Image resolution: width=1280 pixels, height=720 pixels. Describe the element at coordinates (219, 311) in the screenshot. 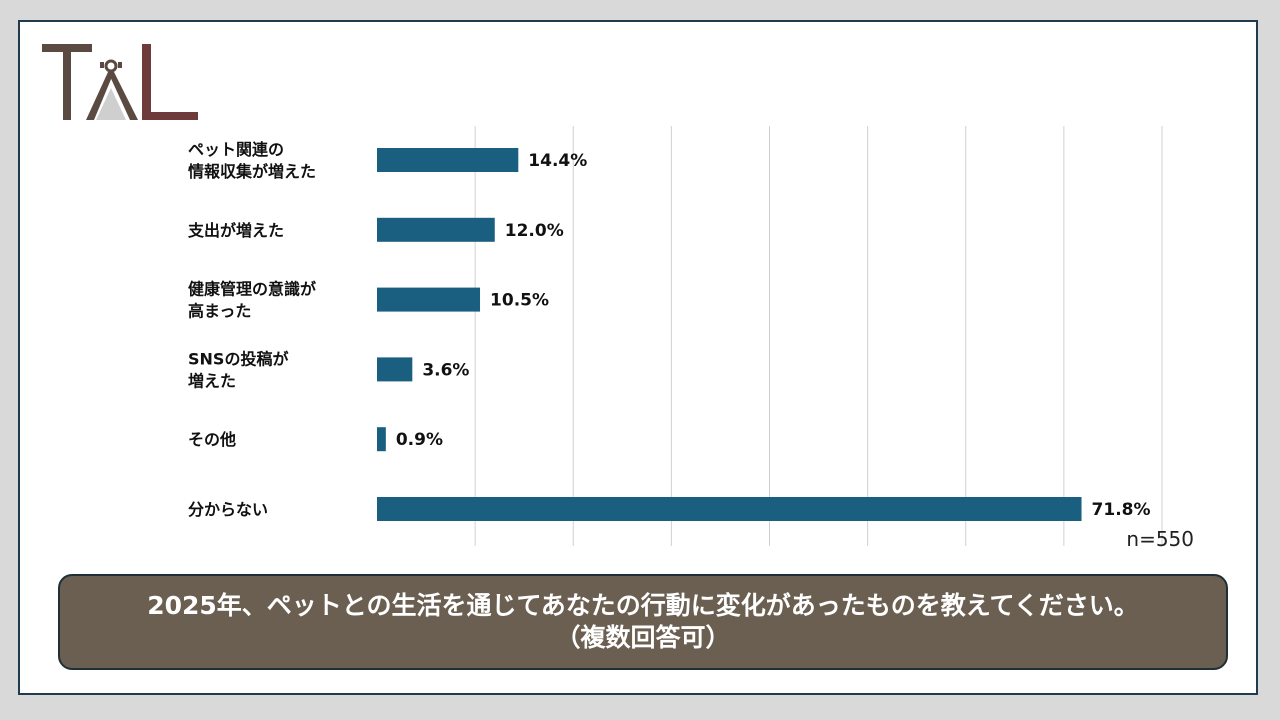

I see `category-label-line: 高まった` at that location.